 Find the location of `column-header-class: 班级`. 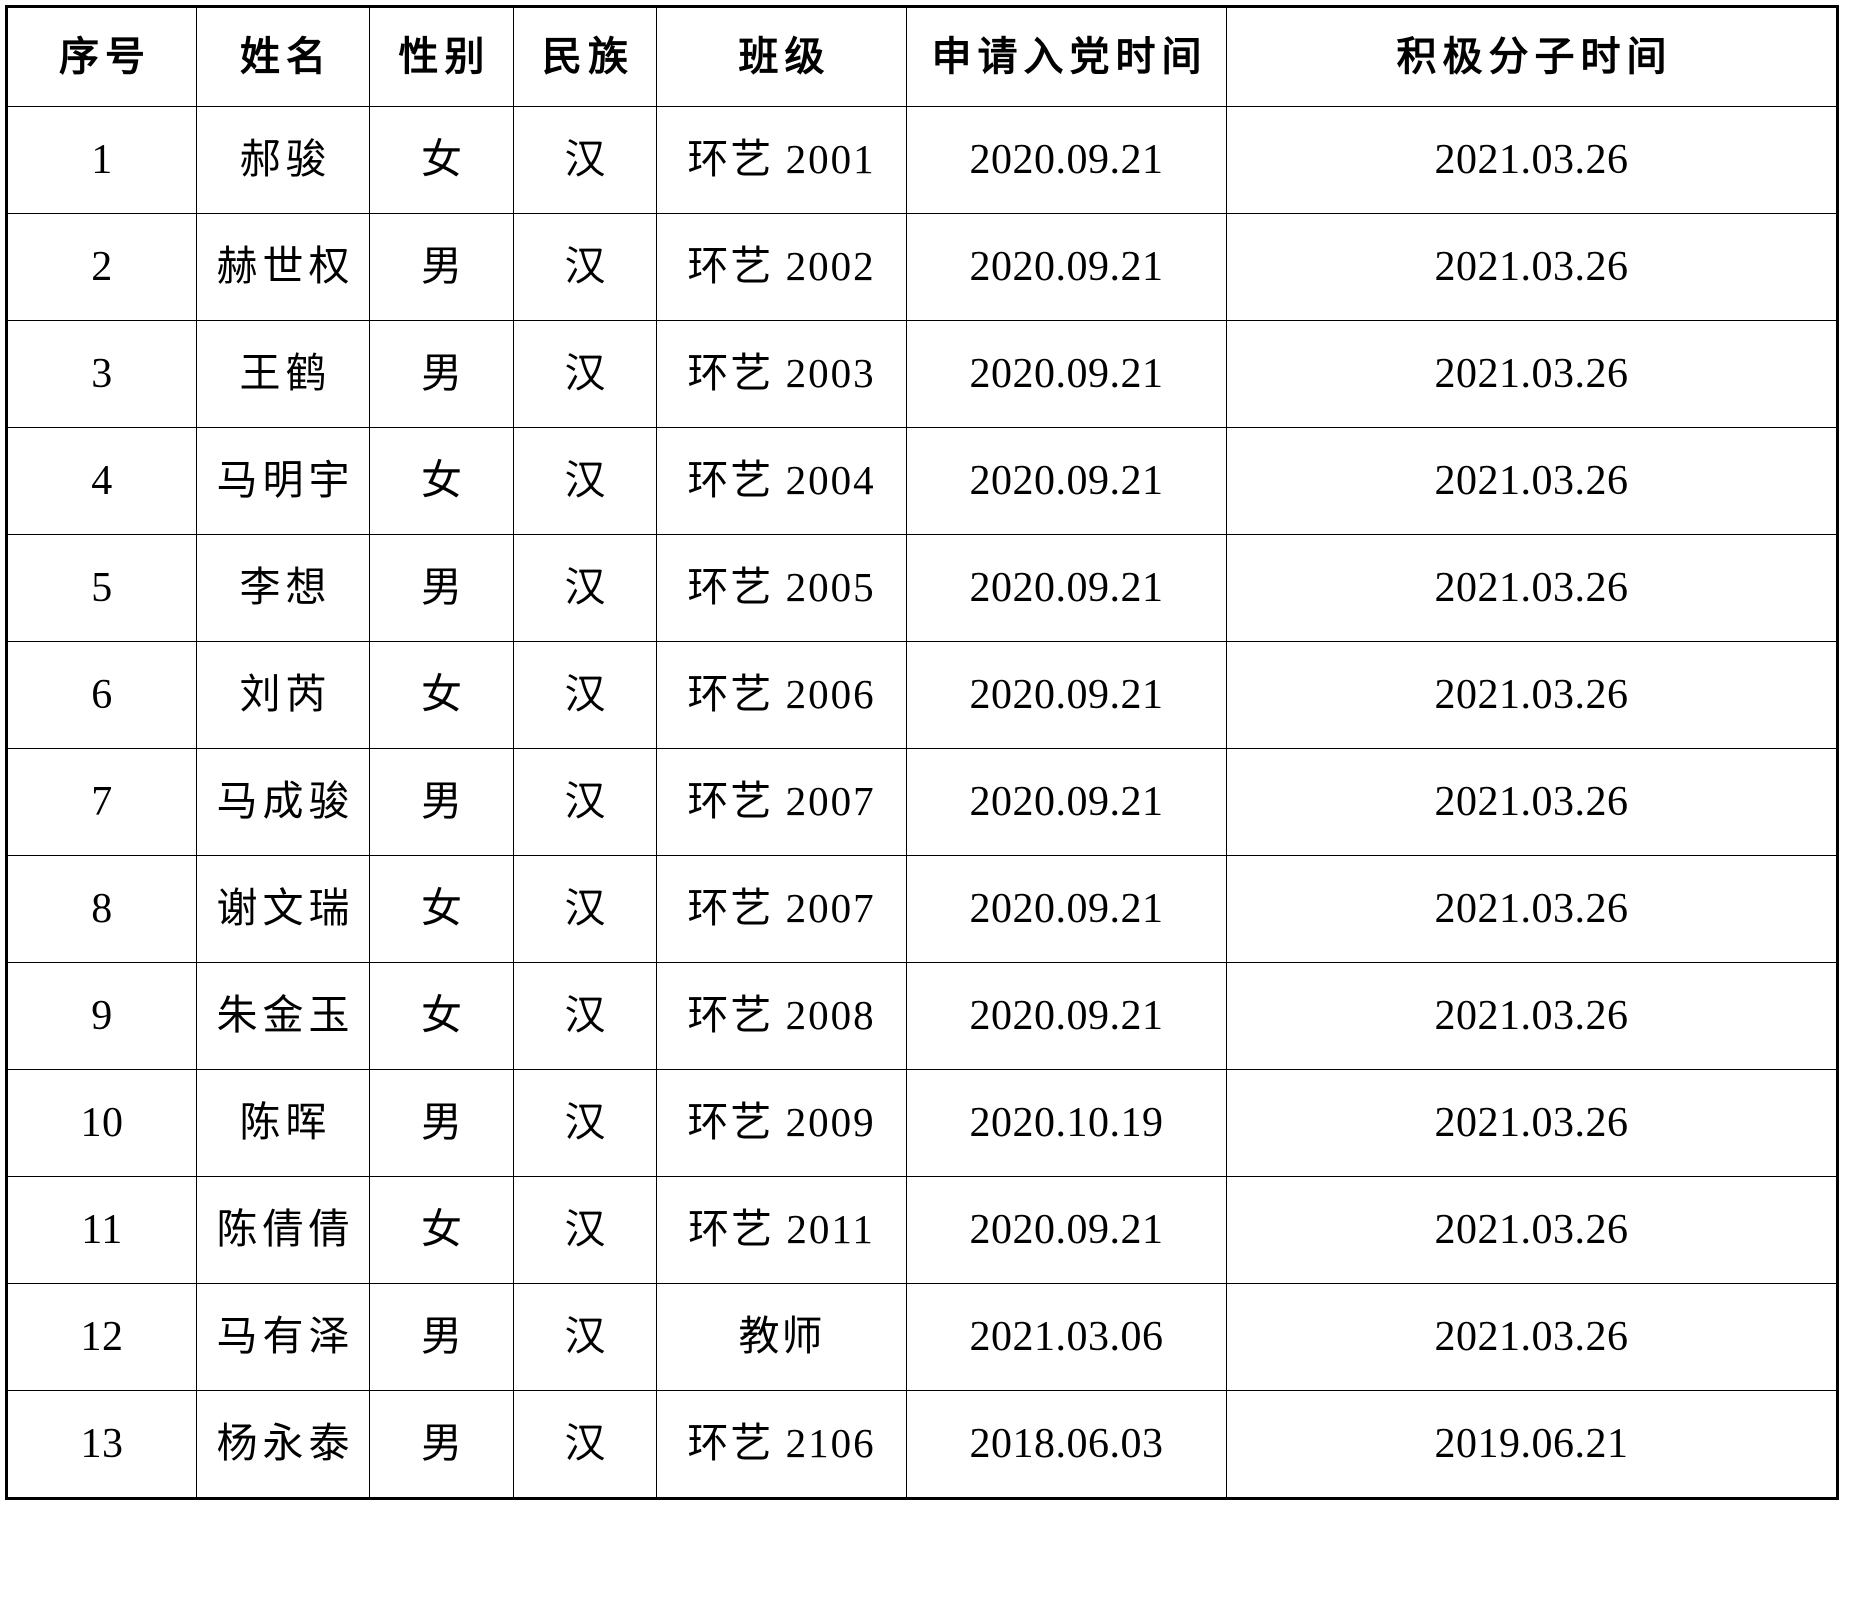

column-header-class: 班级 is located at coordinates (781, 56).